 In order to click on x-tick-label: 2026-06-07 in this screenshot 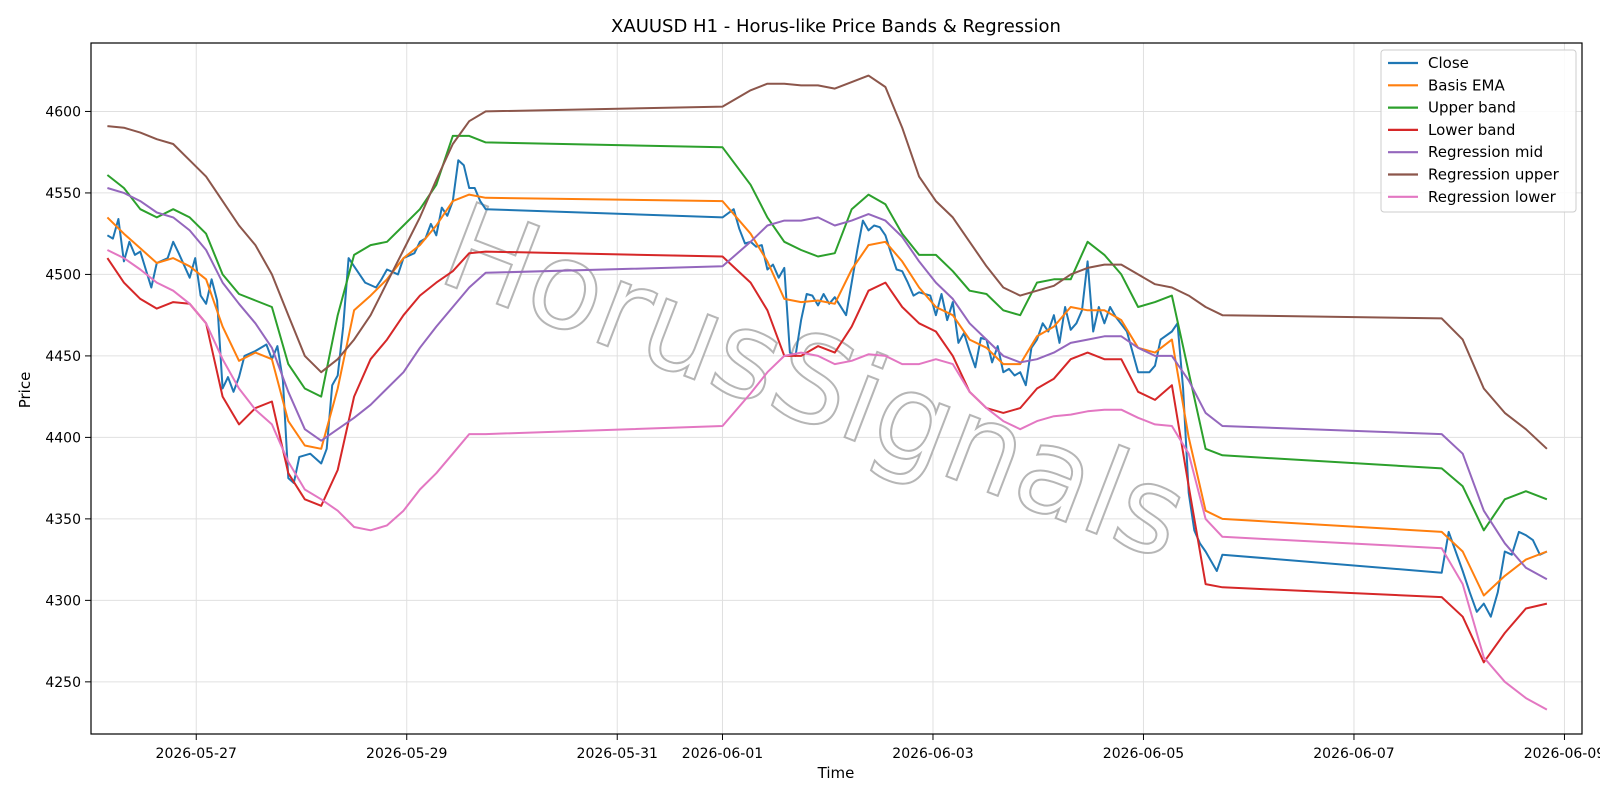, I will do `click(1353, 754)`.